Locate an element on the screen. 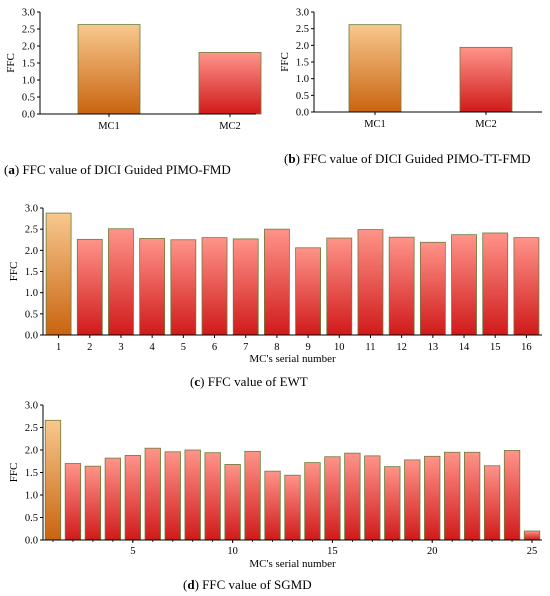 Image resolution: width=550 pixels, height=596 pixels. x-tick-label-b-1: MC2 is located at coordinates (486, 124).